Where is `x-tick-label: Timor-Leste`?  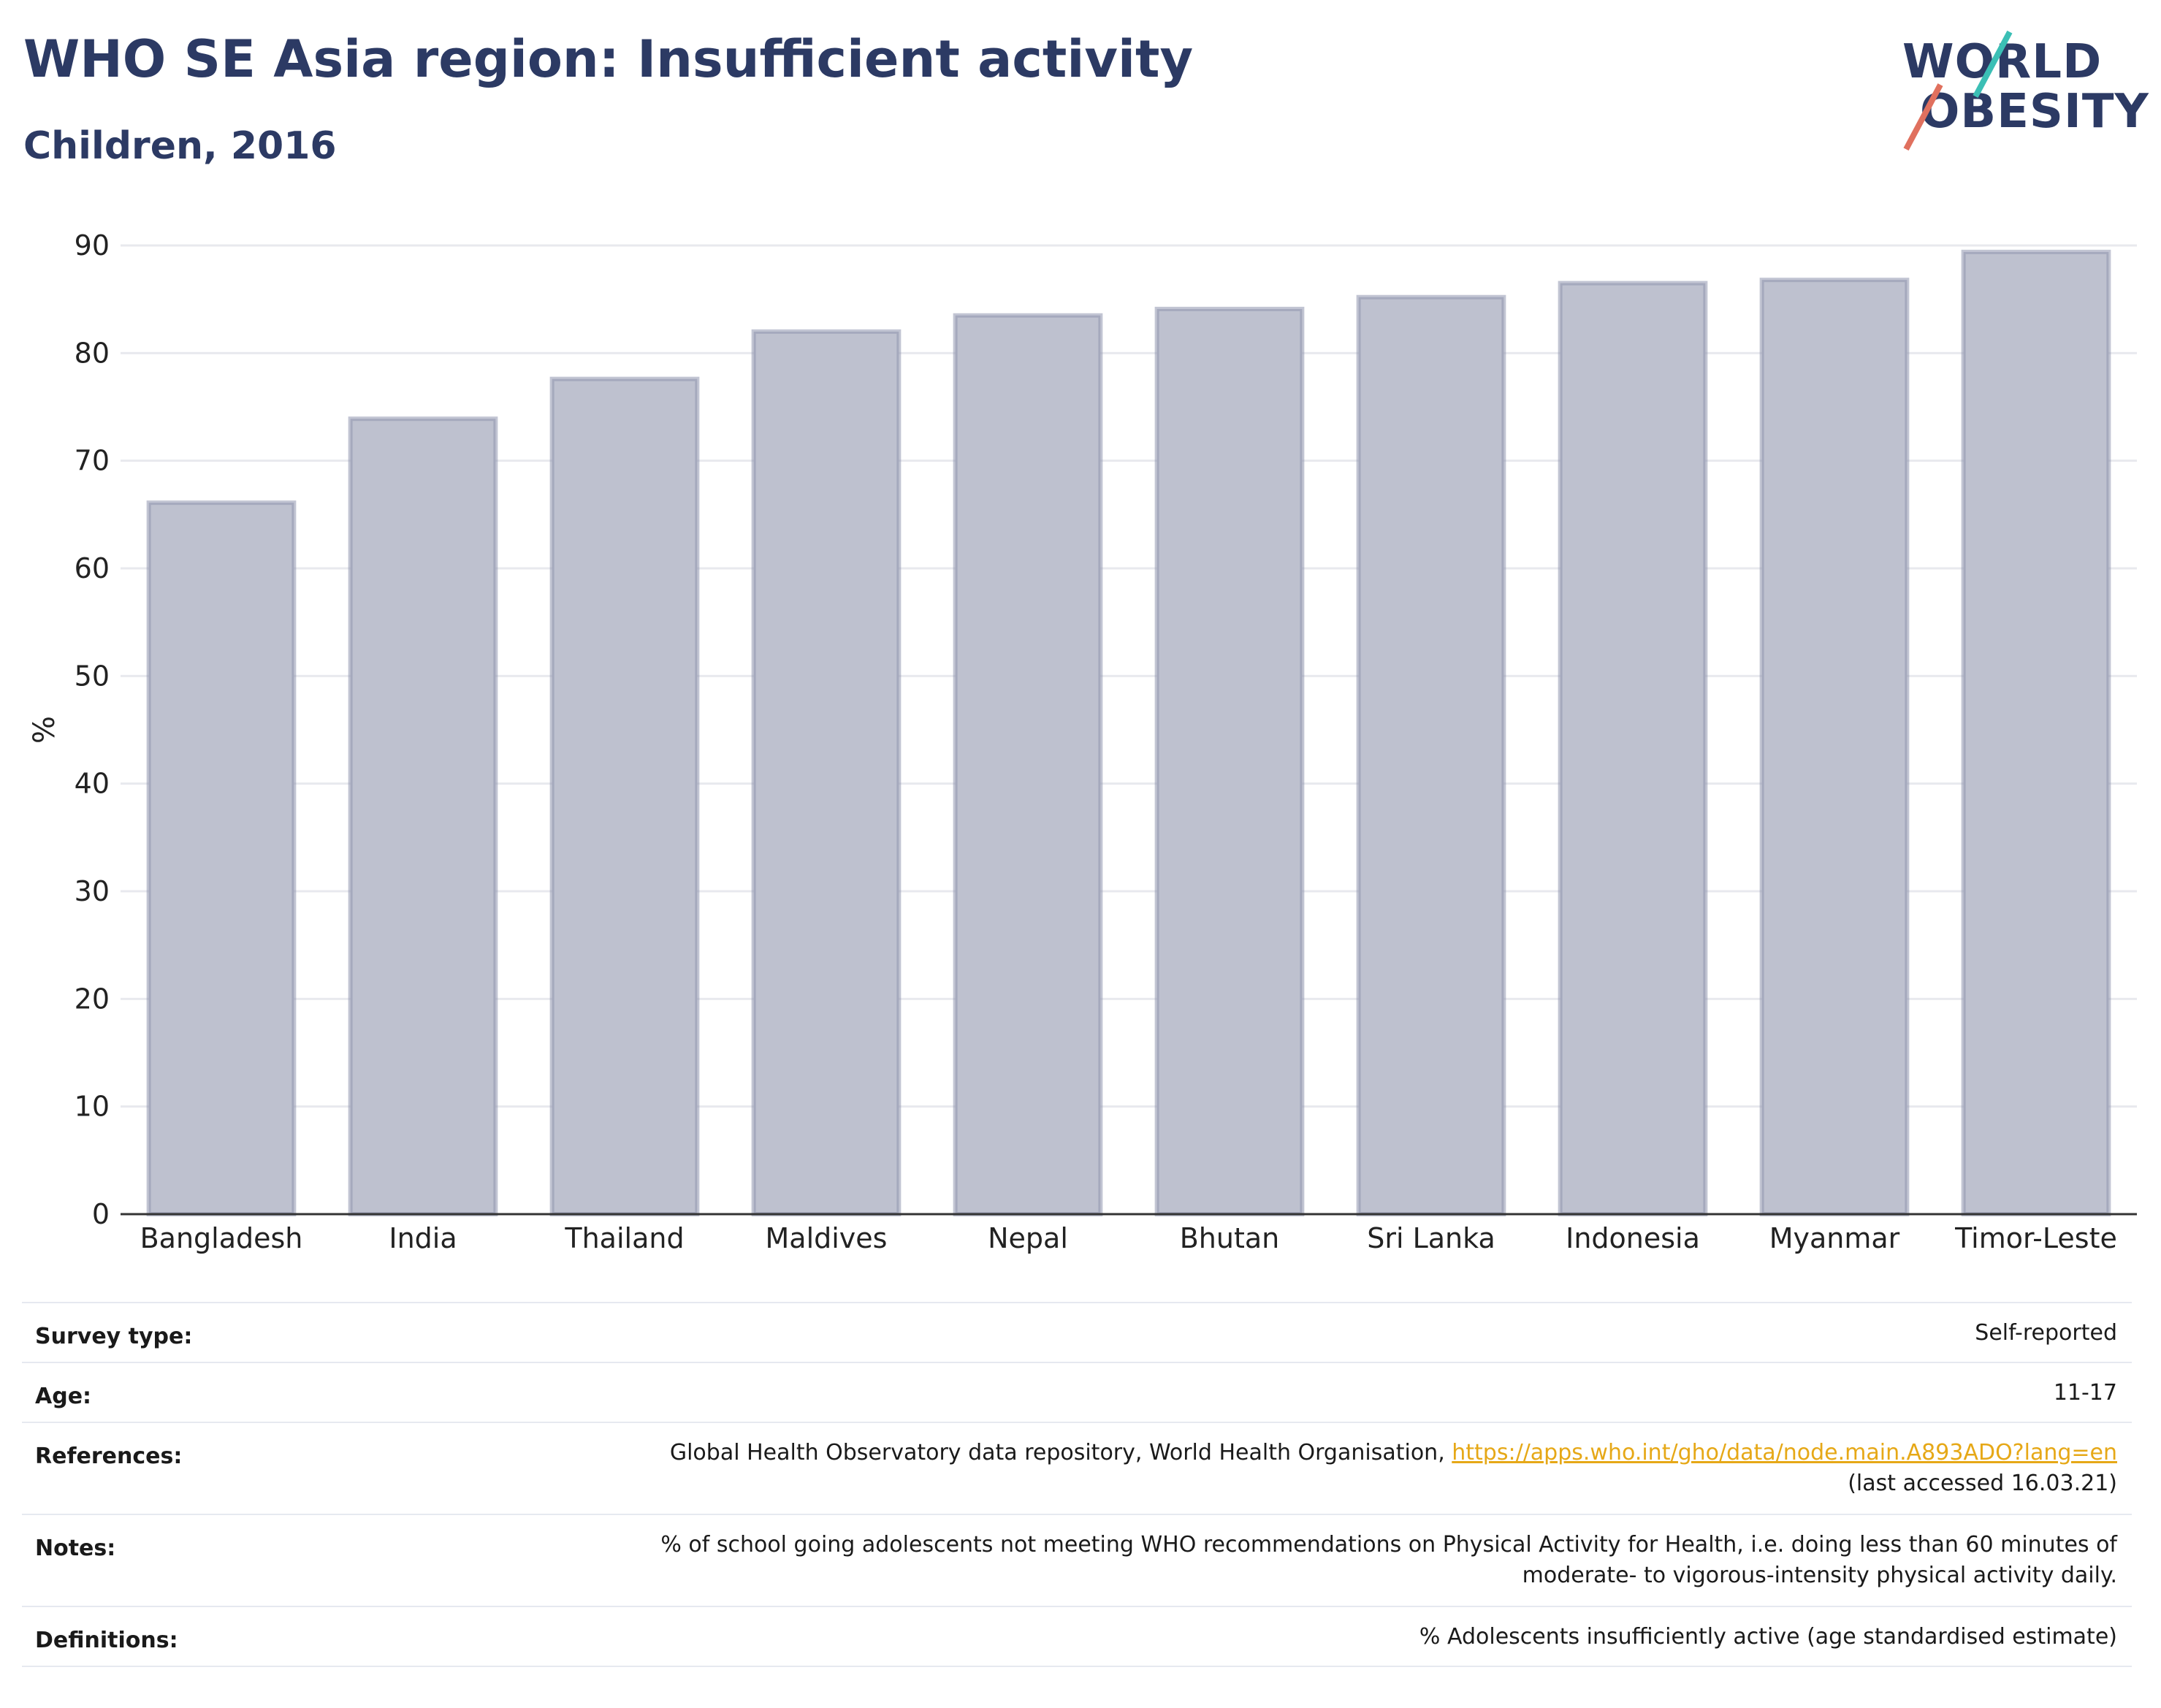
x-tick-label: Timor-Leste is located at coordinates (2035, 1238).